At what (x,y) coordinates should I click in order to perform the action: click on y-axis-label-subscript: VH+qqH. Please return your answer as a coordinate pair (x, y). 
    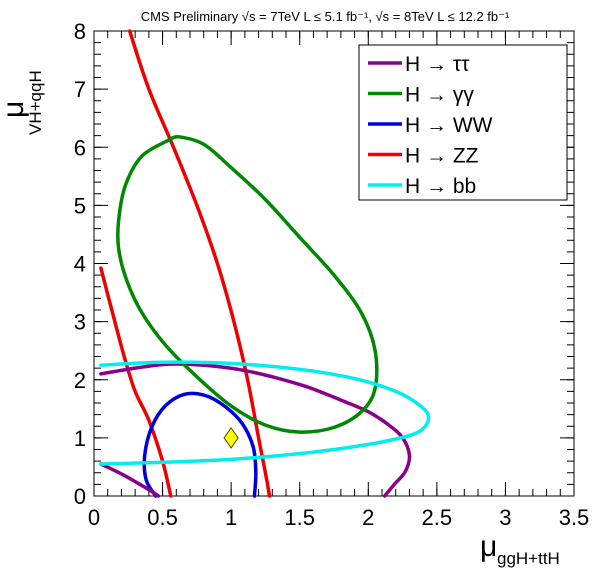
    Looking at the image, I should click on (35, 102).